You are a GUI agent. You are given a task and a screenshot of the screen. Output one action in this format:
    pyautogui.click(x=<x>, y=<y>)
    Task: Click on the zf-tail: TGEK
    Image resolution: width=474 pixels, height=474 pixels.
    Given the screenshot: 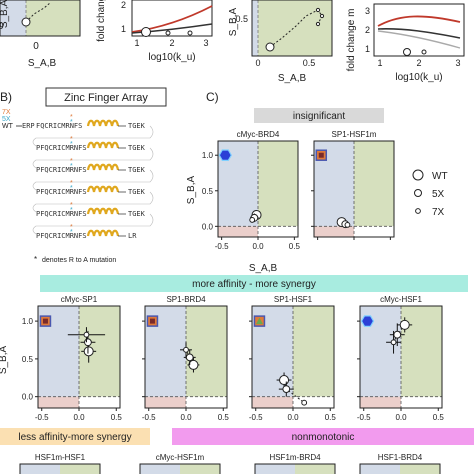 What is the action you would take?
    pyautogui.click(x=137, y=170)
    